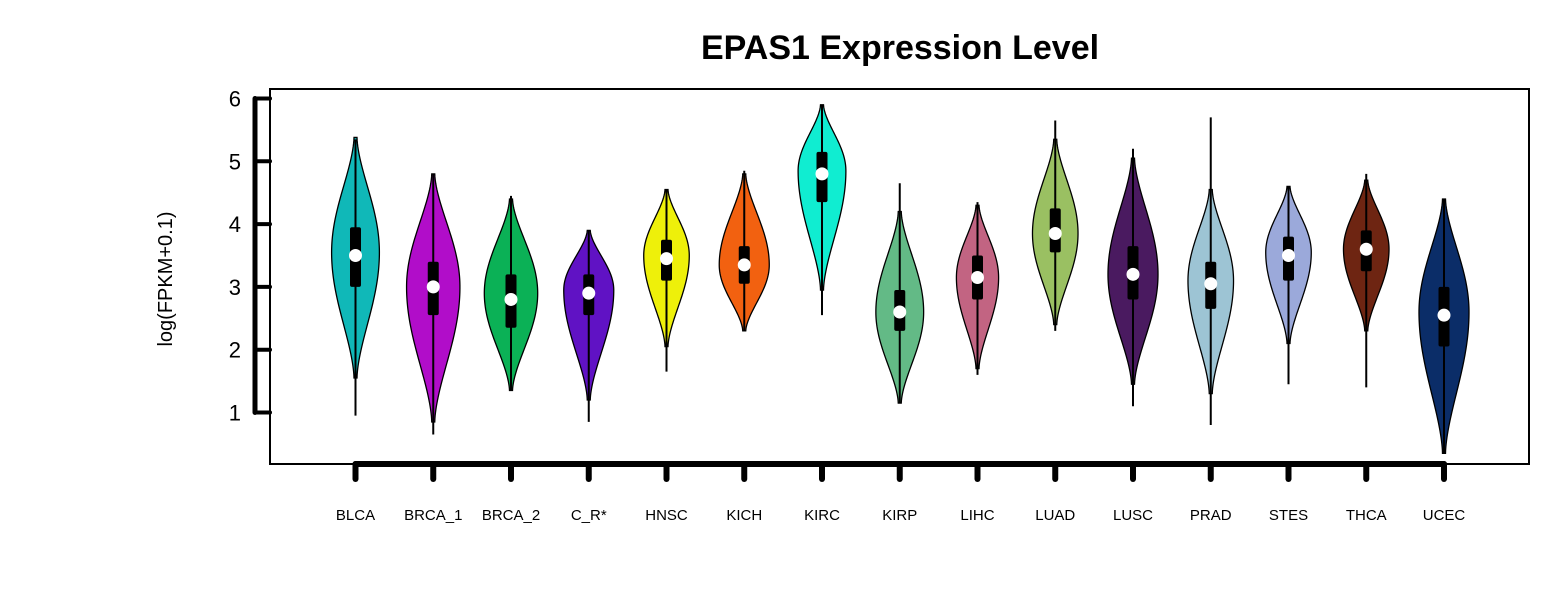  I want to click on chart-title: EPAS1 Expression Level, so click(900, 48).